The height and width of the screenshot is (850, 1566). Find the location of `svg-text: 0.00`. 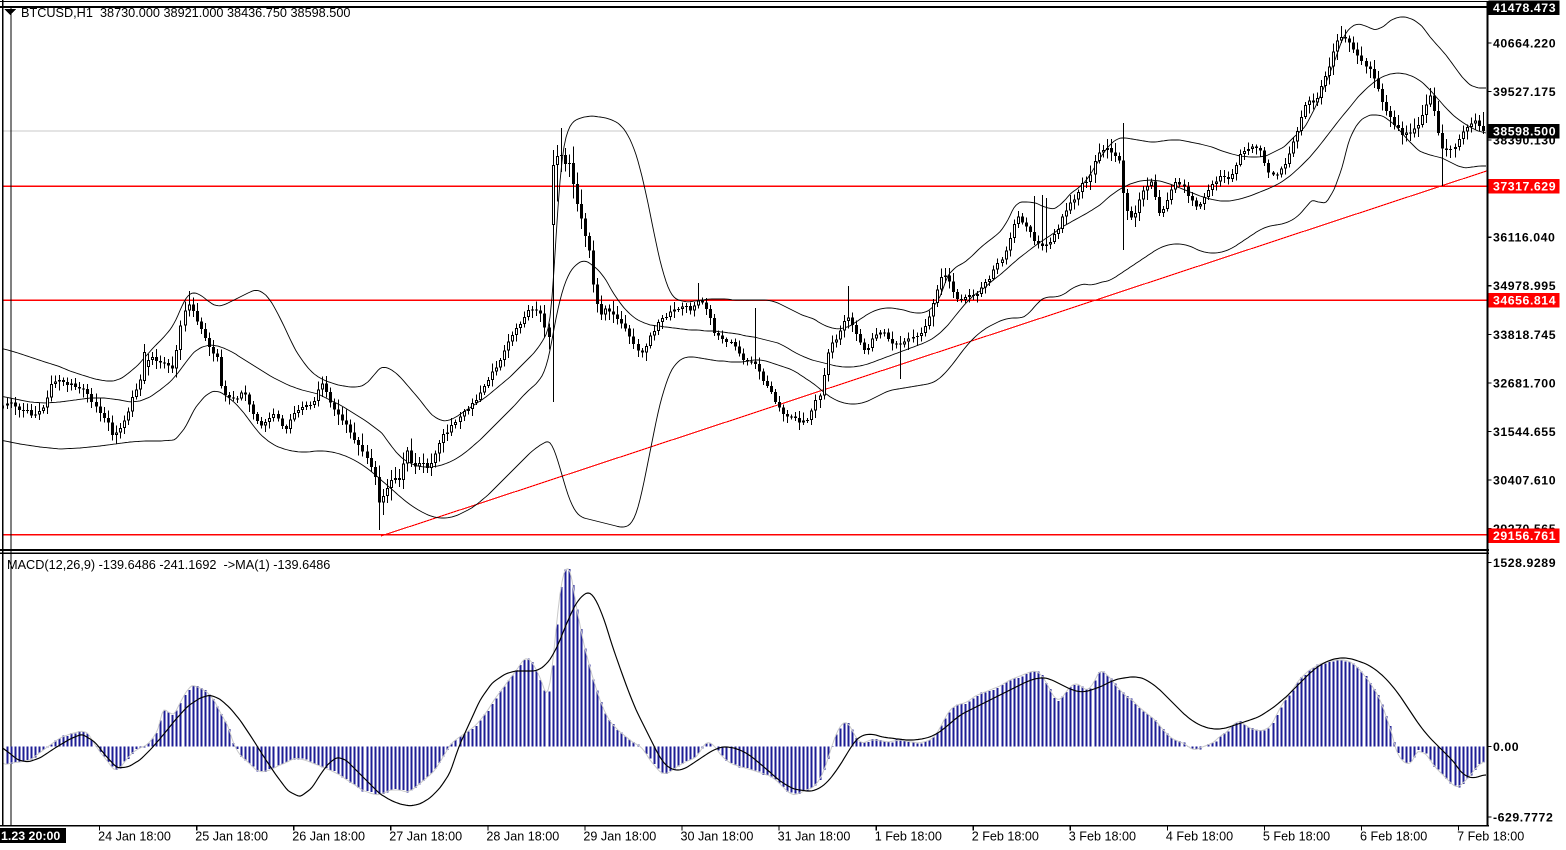

svg-text: 0.00 is located at coordinates (1506, 747).